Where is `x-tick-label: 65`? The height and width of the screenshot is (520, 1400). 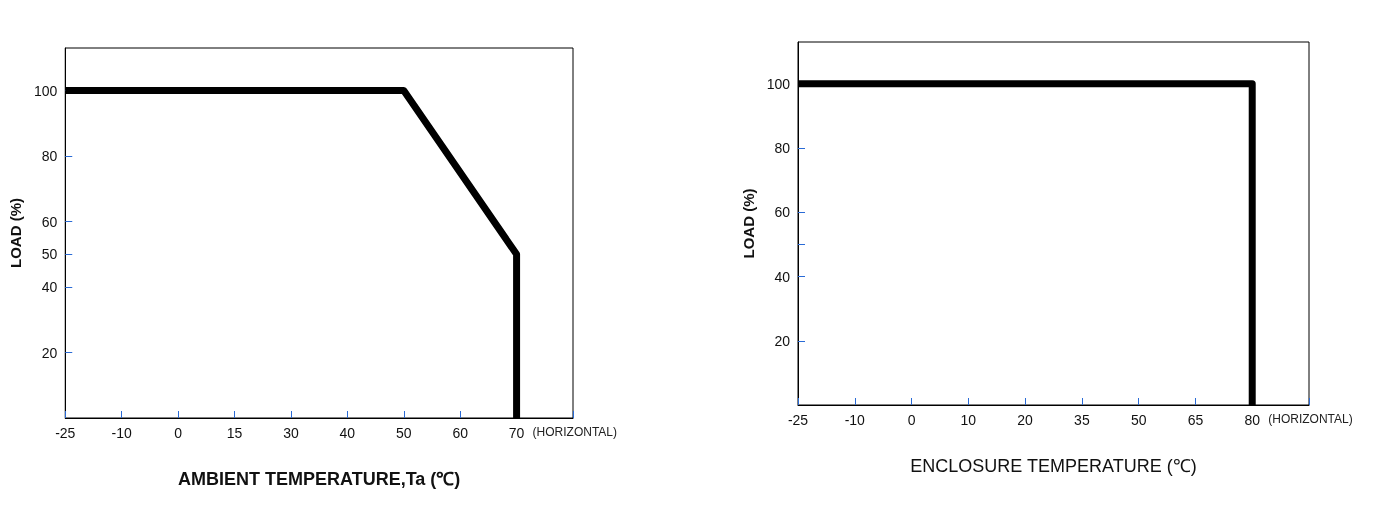 x-tick-label: 65 is located at coordinates (1195, 420).